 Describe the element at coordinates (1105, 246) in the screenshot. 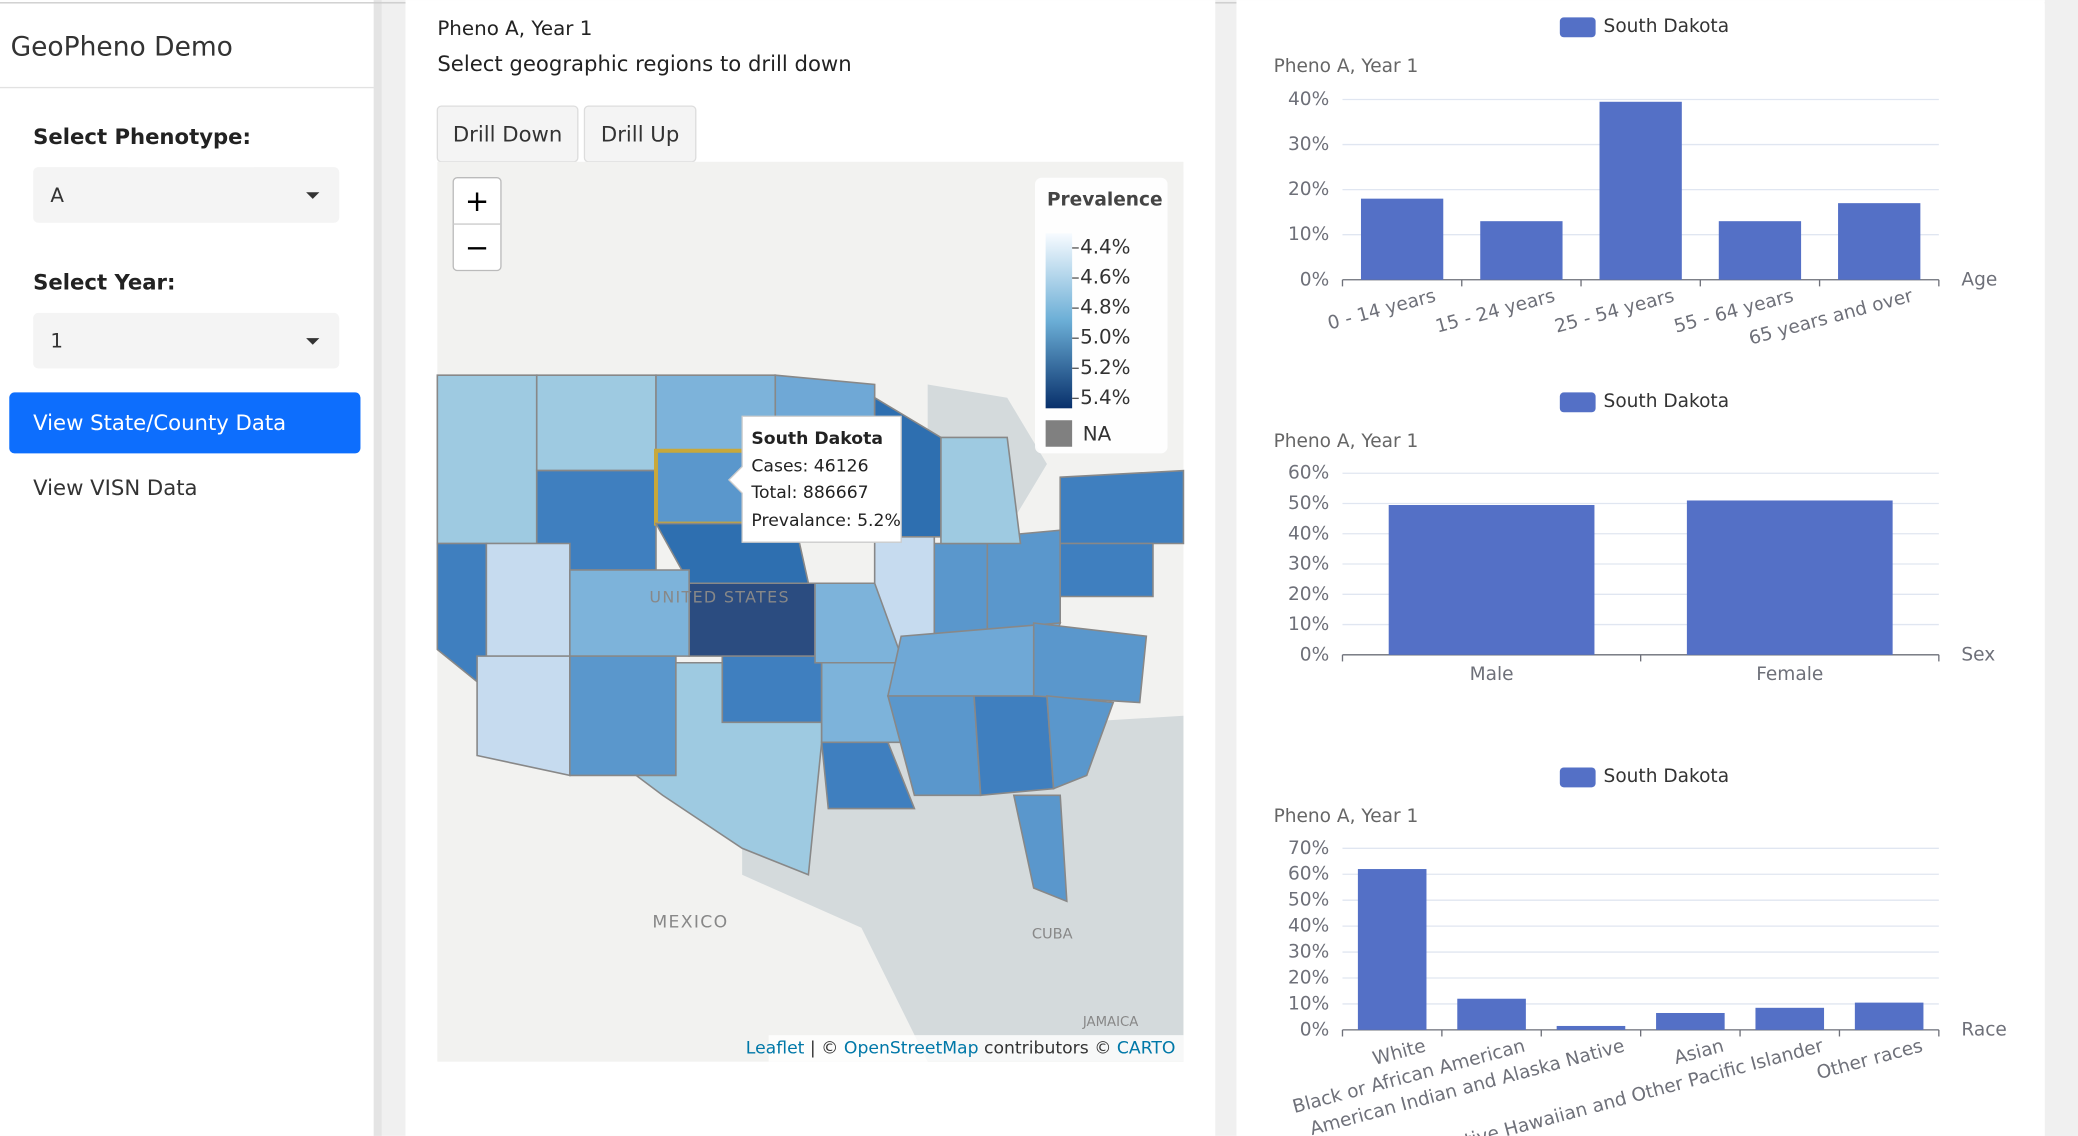

I see `legend-label: 4.4%` at that location.